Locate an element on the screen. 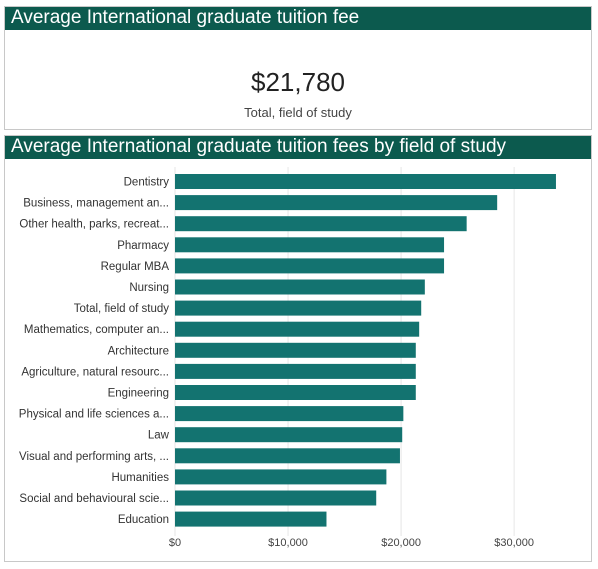 The image size is (598, 569). kpi-value: $21,780 is located at coordinates (298, 82).